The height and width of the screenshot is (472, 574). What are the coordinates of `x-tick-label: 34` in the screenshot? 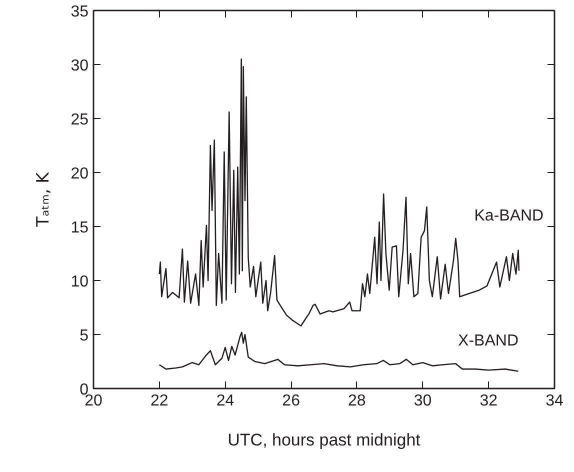 It's located at (555, 401).